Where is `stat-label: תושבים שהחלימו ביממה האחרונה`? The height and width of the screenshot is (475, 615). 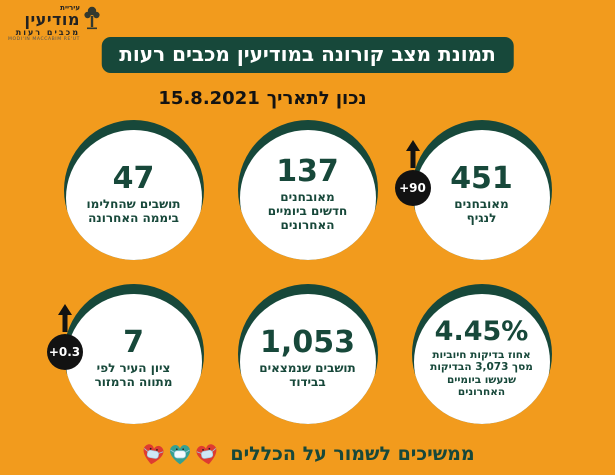
stat-label: תושבים שהחלימו ביממה האחרונה is located at coordinates (133, 211).